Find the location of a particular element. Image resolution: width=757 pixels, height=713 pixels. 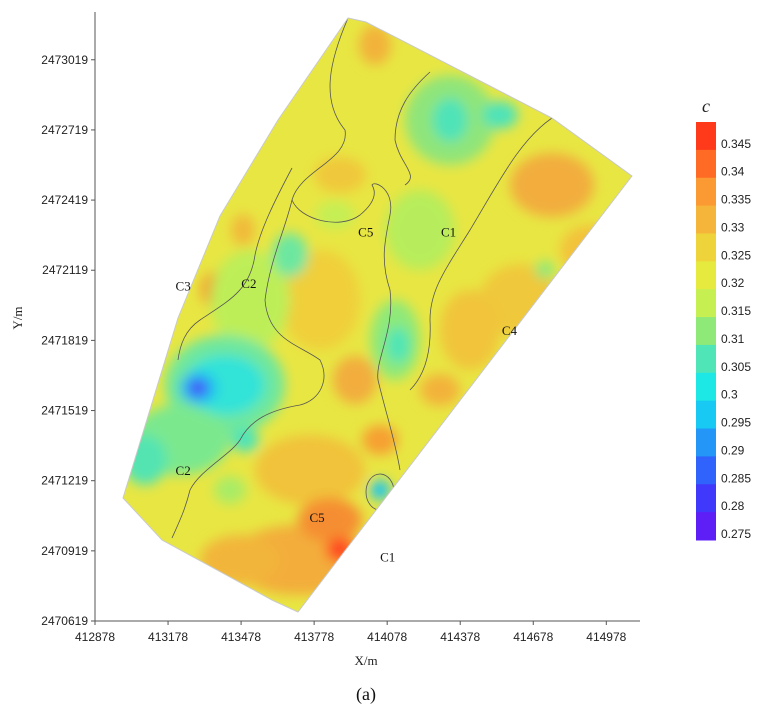

x-tick-label: 414678 is located at coordinates (533, 637).